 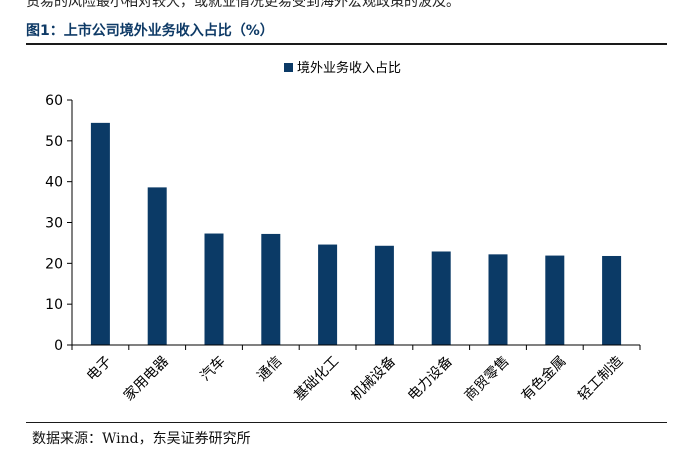 I want to click on y-tick-label: 50, so click(x=54, y=142).